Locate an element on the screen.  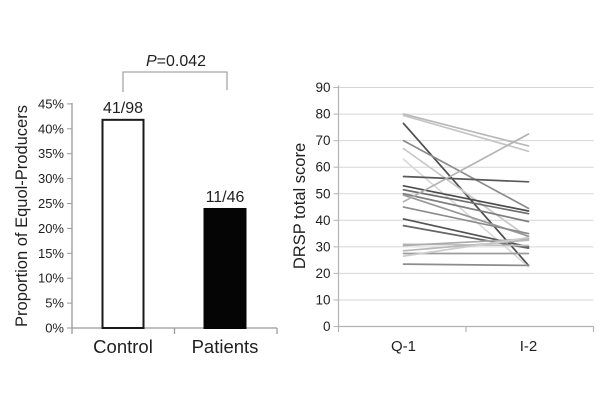
bar-count-label: 41/98 is located at coordinates (123, 108).